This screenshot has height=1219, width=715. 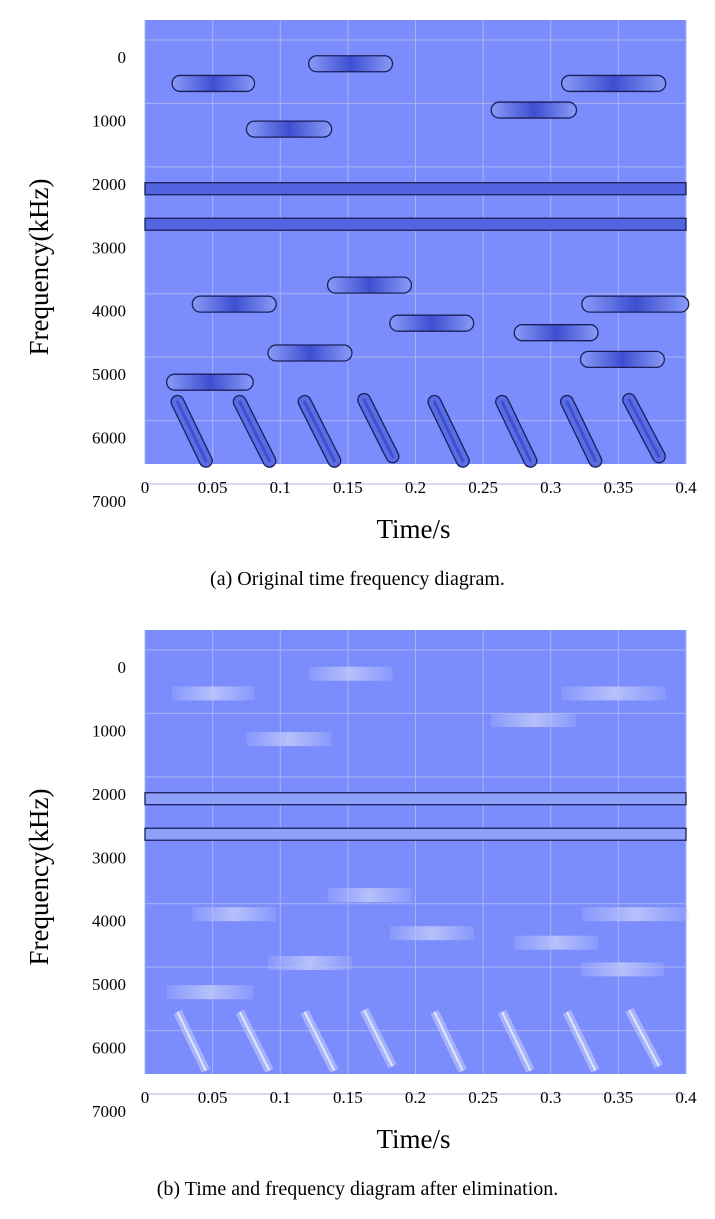 I want to click on figure-a-caption: (a) Original time frequency diagram., so click(x=357, y=579).